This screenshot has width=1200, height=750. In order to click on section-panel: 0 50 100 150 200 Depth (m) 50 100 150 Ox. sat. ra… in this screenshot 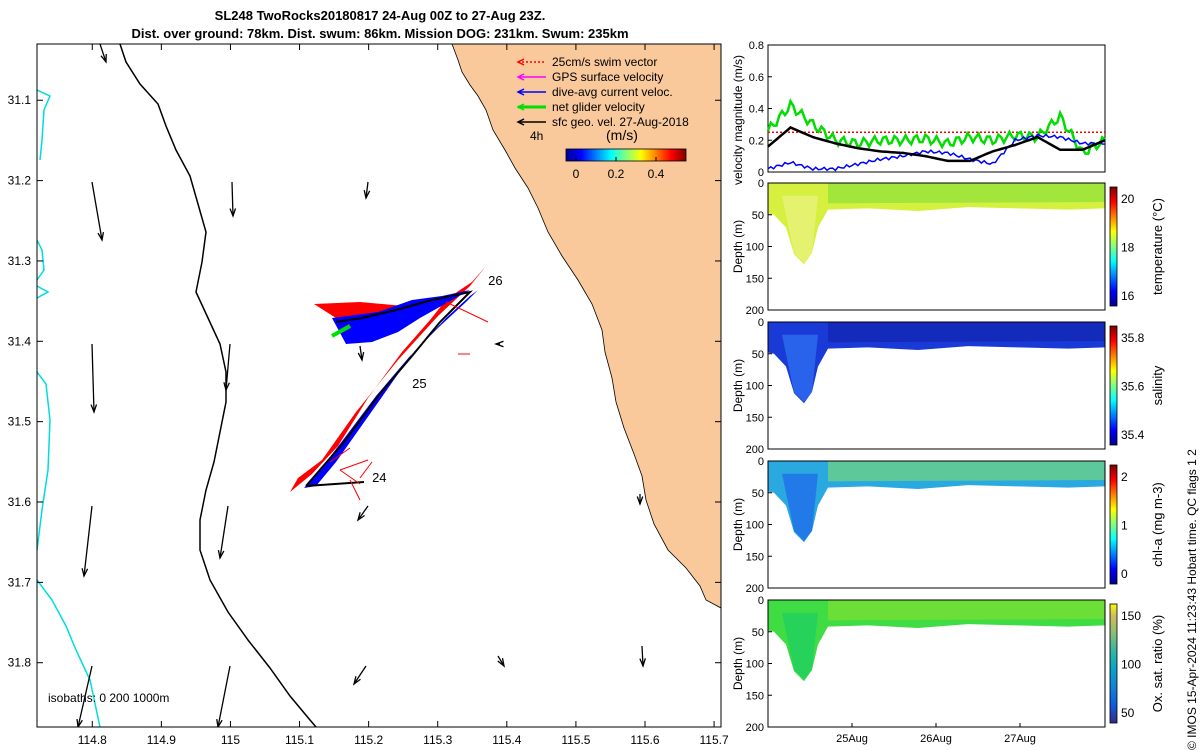, I will do `click(948, 664)`.